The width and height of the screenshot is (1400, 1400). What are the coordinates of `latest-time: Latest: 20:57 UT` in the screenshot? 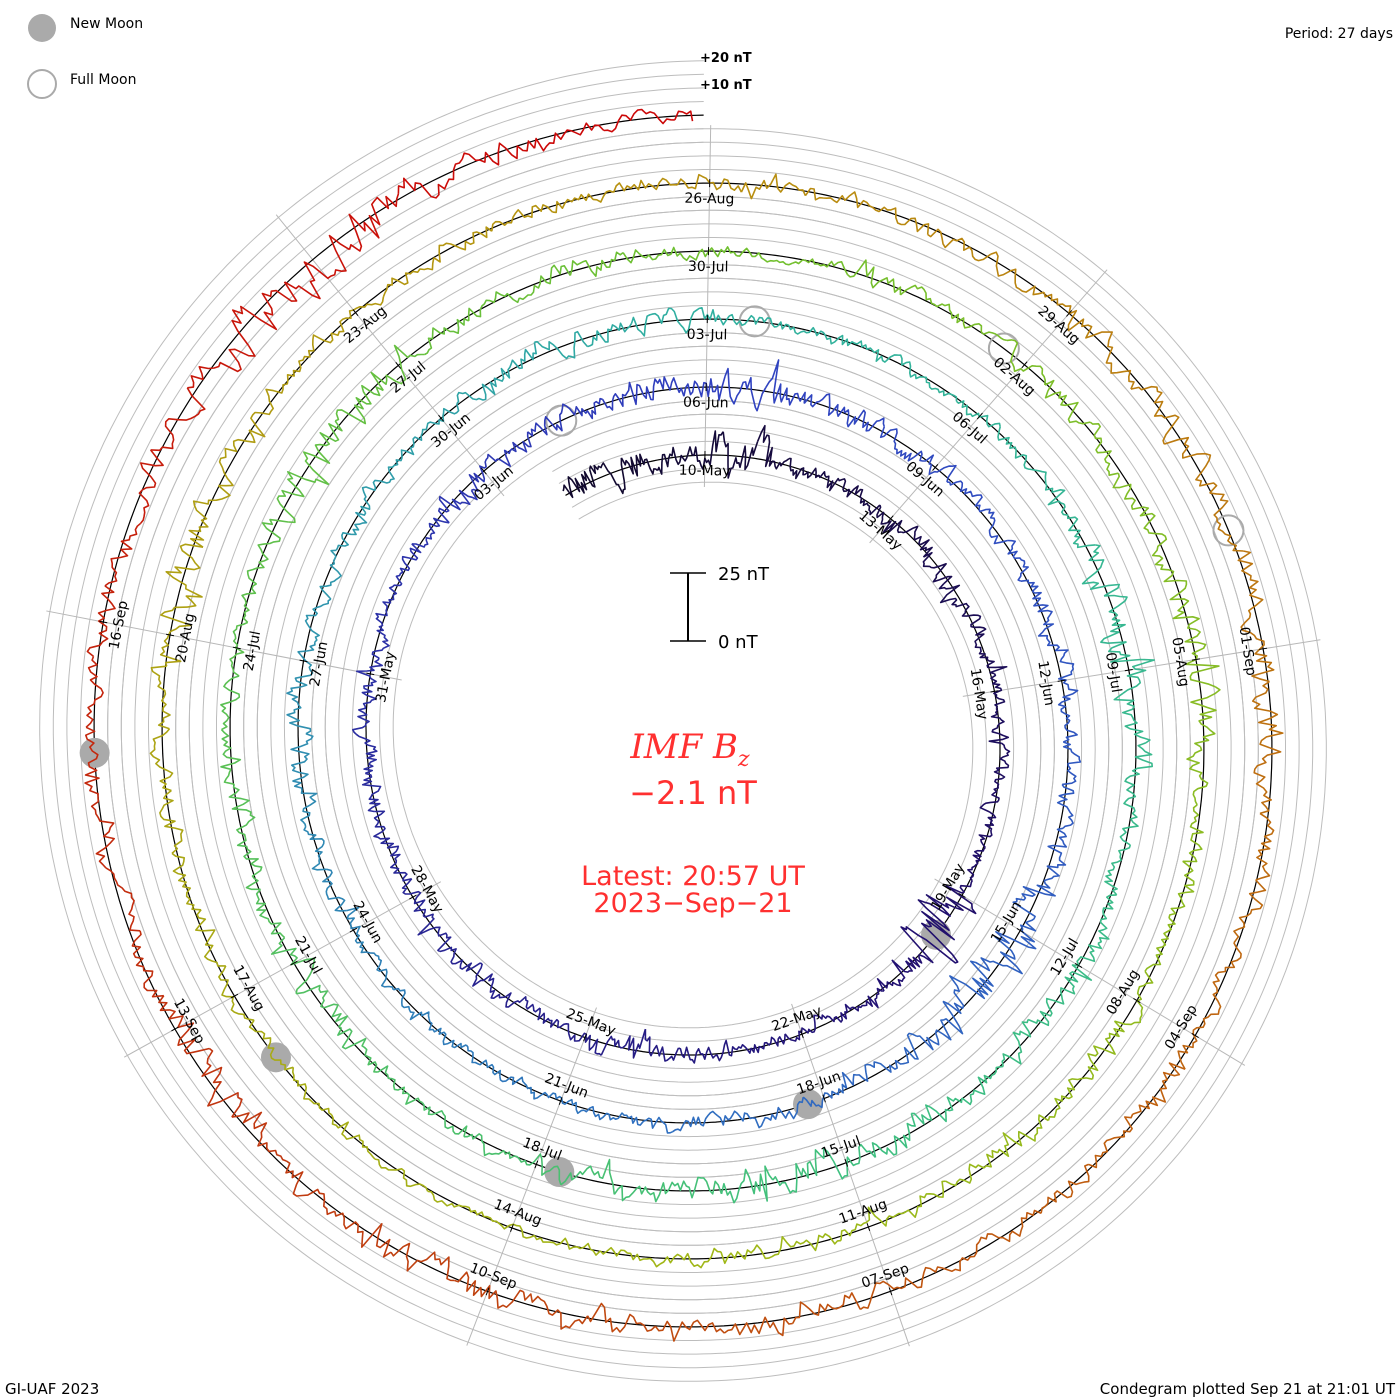 It's located at (693, 876).